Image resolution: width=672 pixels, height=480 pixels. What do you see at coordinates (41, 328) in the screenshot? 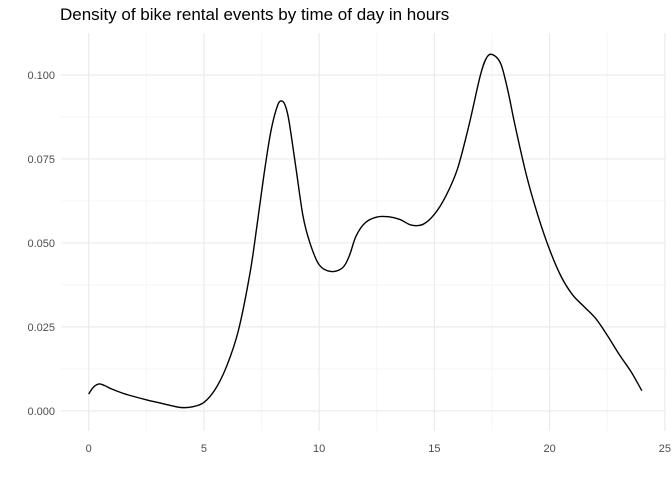
I see `y-tick-label: 0.025` at bounding box center [41, 328].